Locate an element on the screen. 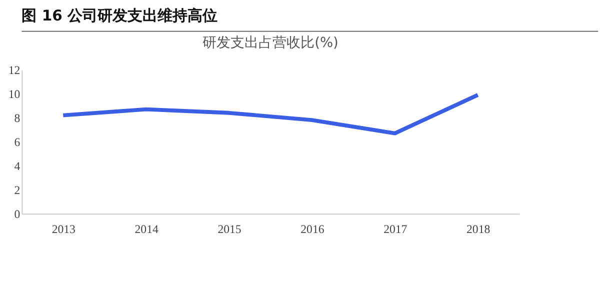  x-tick-label: 2016 is located at coordinates (312, 229).